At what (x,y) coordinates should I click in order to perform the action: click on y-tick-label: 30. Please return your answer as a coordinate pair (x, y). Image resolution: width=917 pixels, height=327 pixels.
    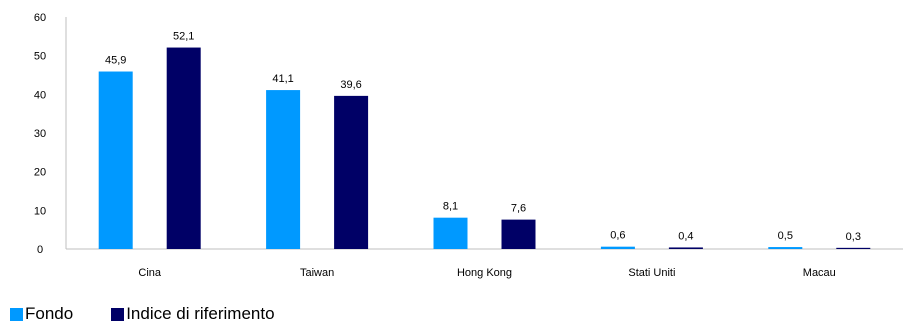
    Looking at the image, I should click on (40, 134).